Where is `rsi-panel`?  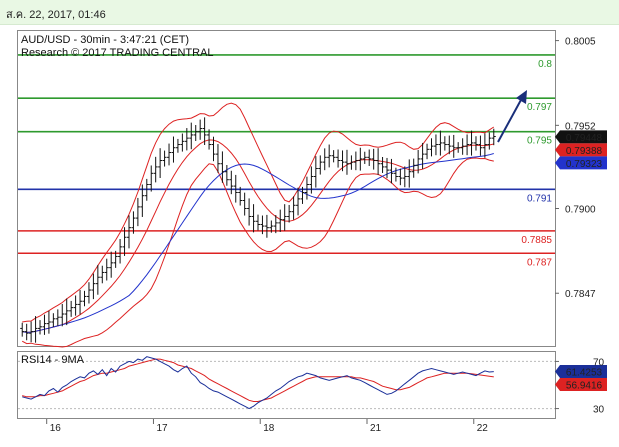
rsi-panel is located at coordinates (286, 385).